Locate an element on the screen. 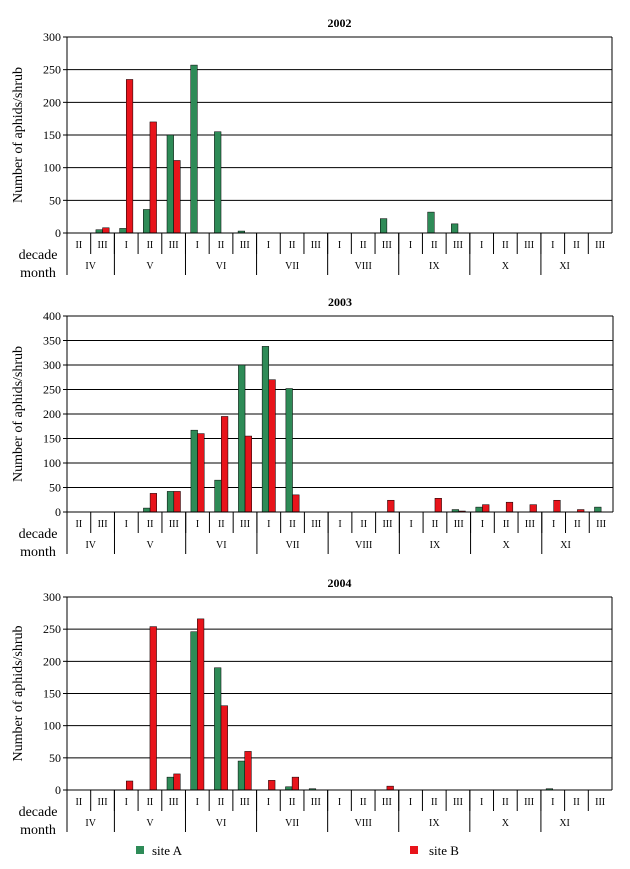  chart-title: 2004 is located at coordinates (340, 583).